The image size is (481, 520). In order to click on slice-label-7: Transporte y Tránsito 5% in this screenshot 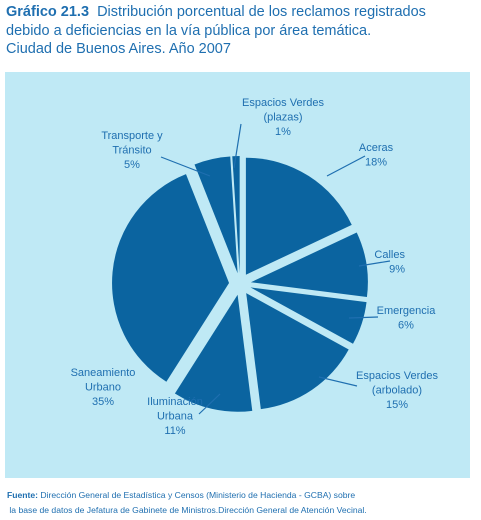, I will do `click(132, 150)`.